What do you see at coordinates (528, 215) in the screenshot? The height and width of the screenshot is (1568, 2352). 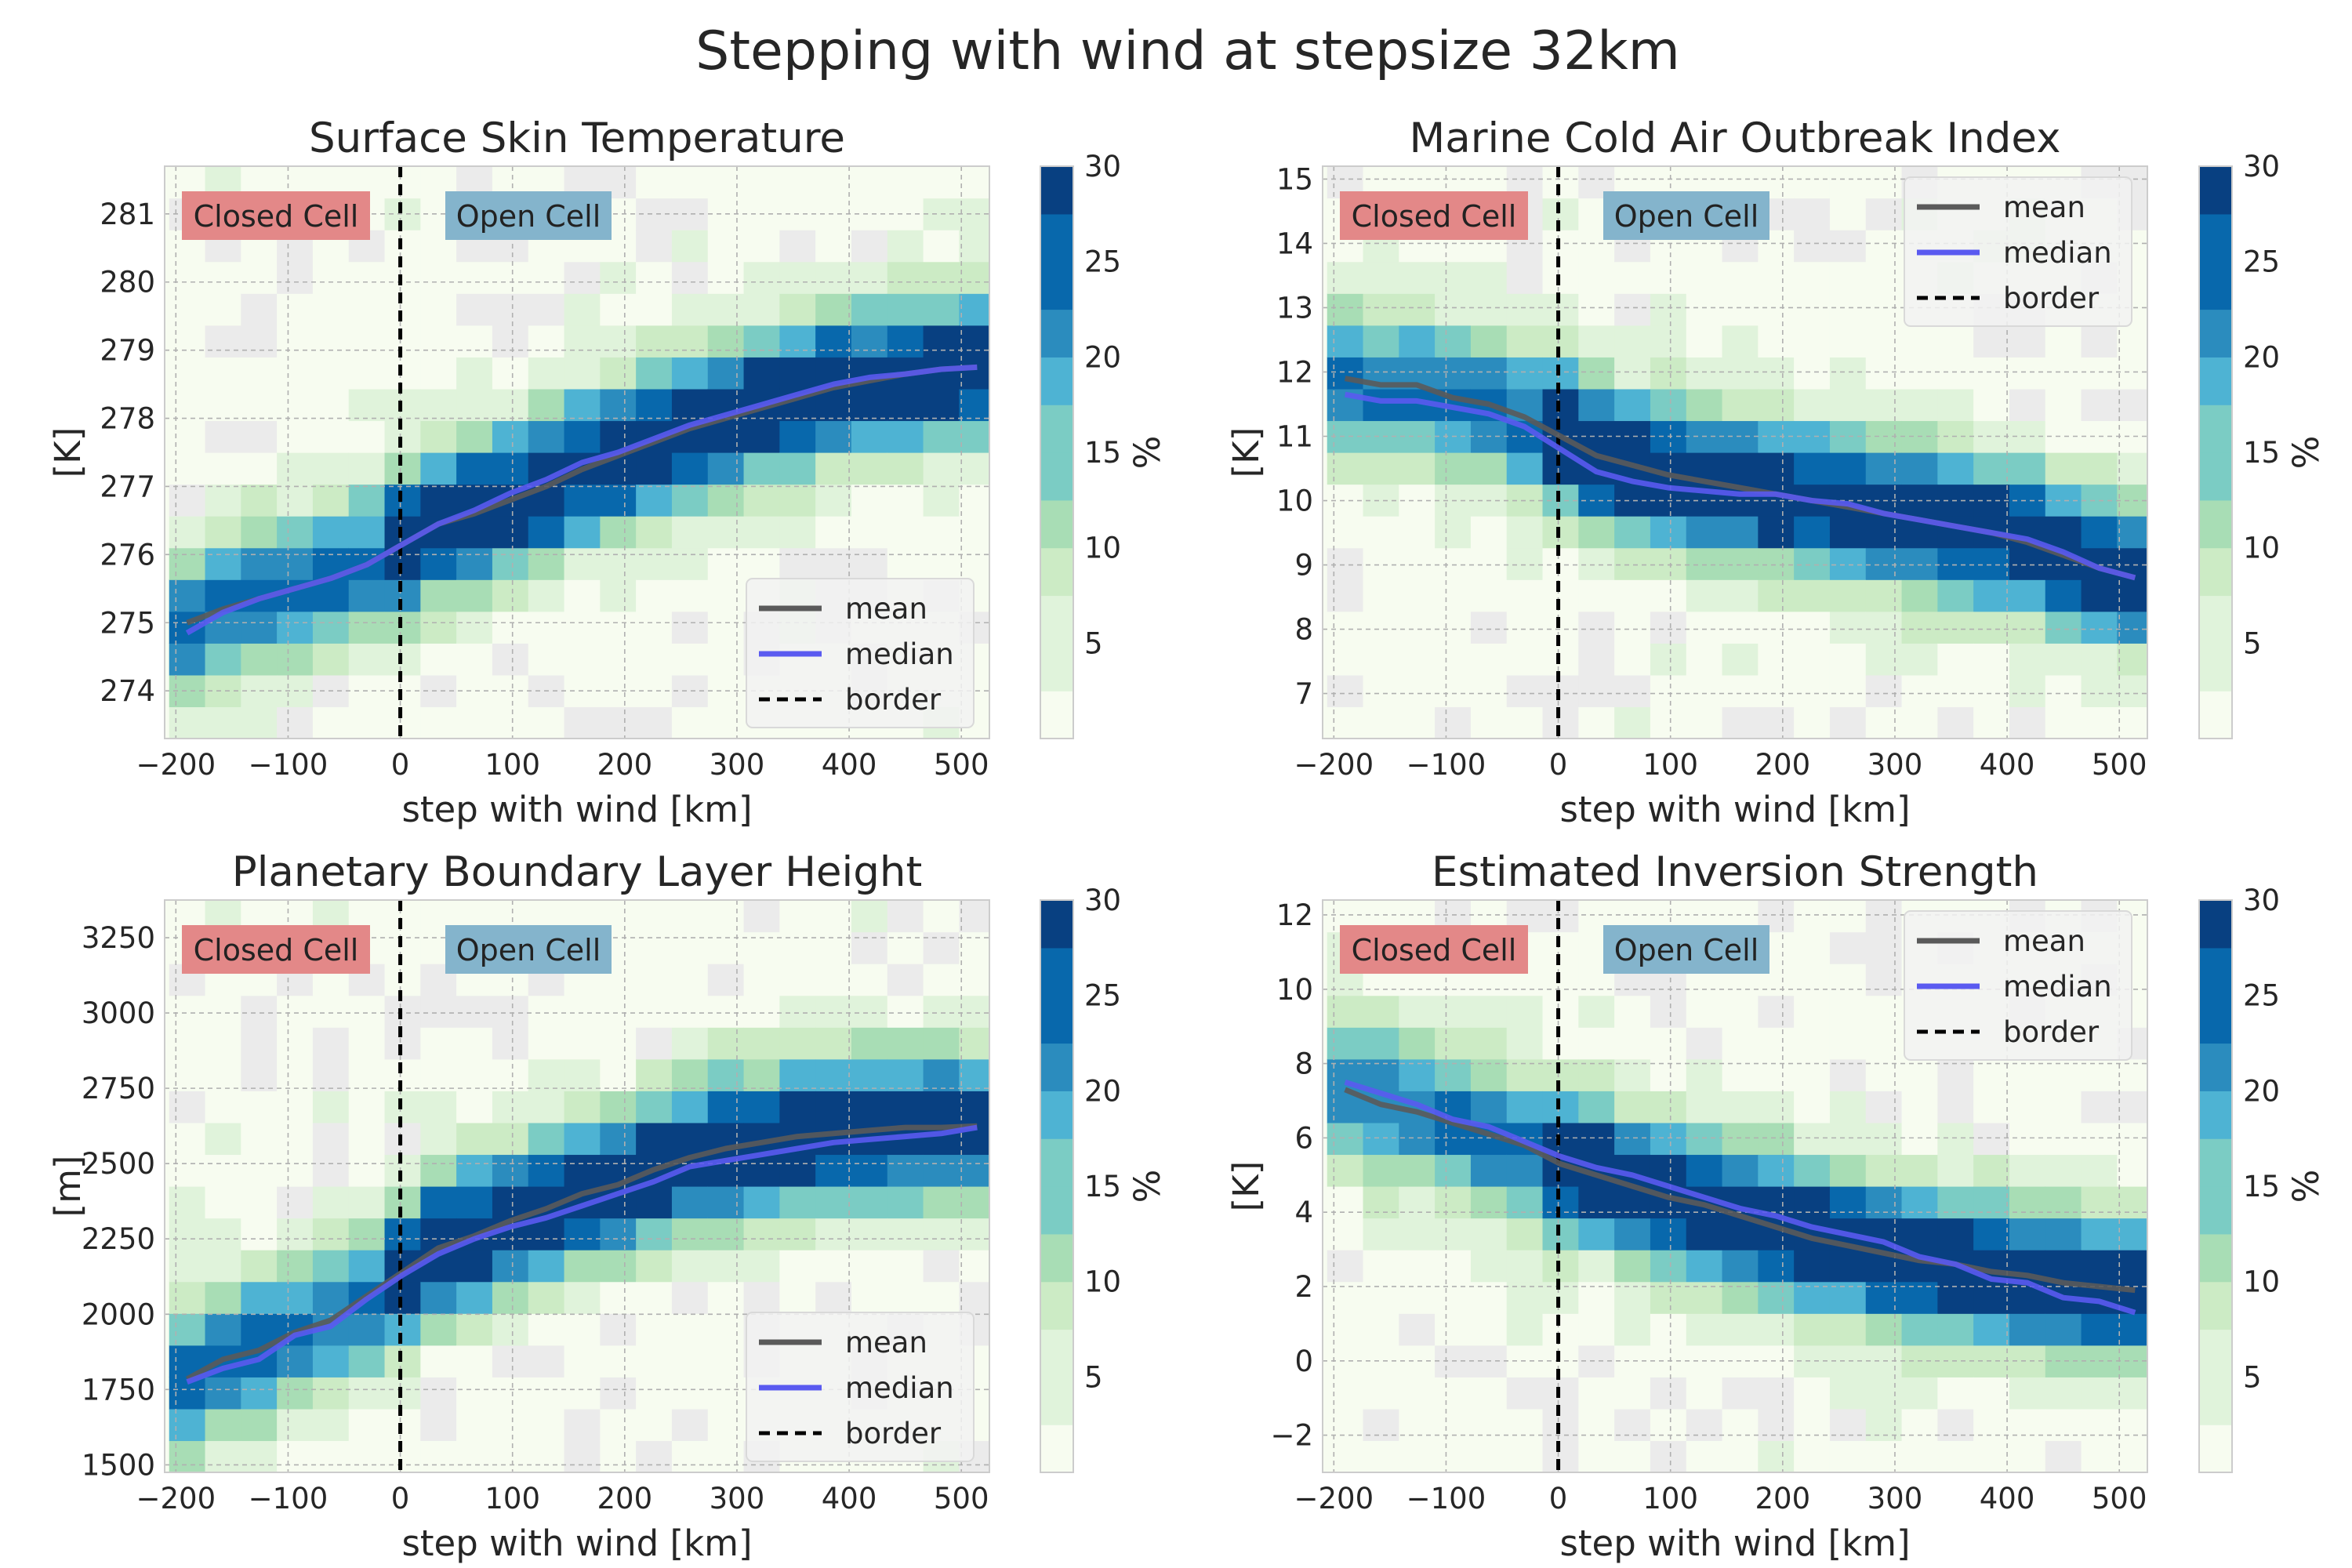 I see `open-cell-box` at bounding box center [528, 215].